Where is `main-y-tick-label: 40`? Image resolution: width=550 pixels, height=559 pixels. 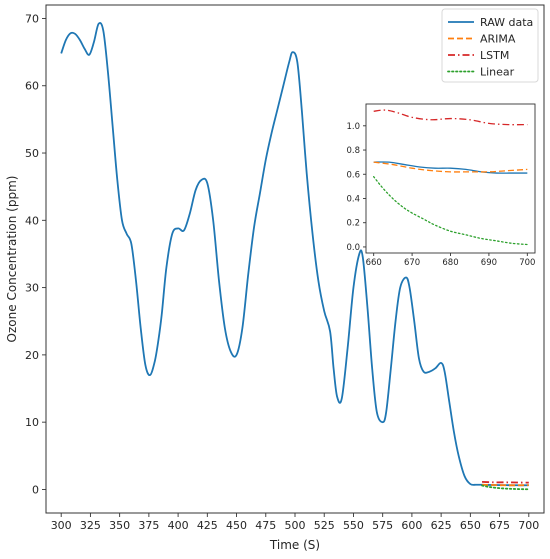
main-y-tick-label: 40 is located at coordinates (32, 220).